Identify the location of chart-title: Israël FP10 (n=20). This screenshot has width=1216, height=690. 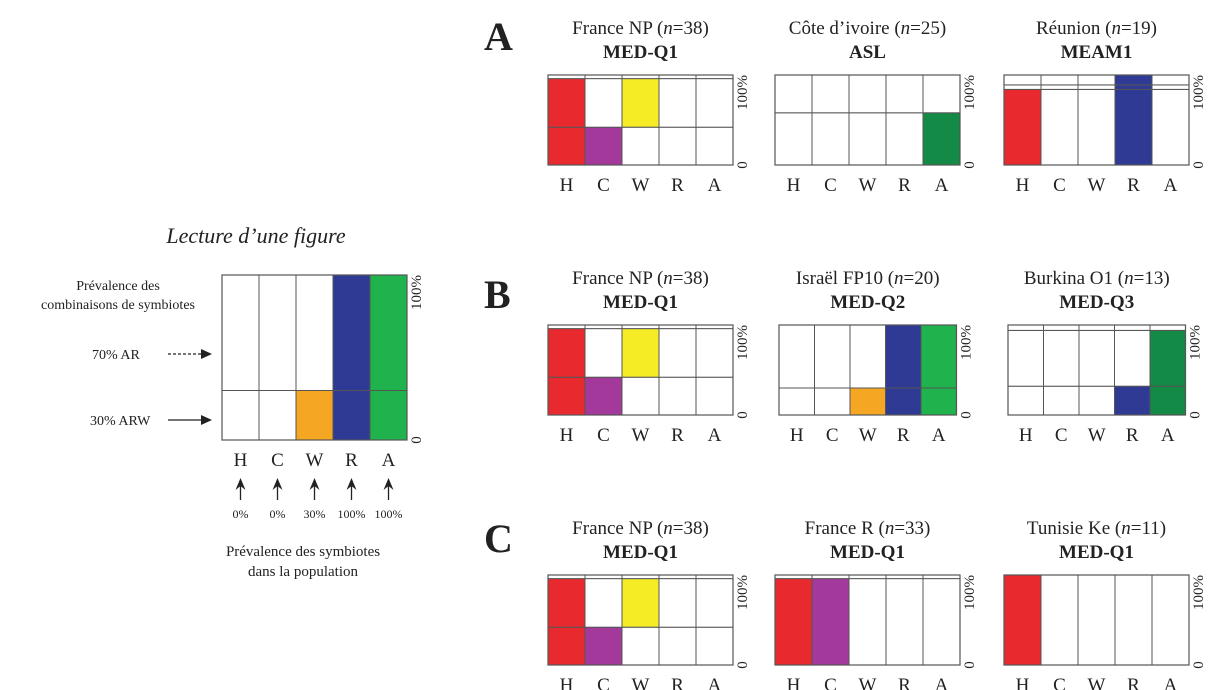
(868, 278).